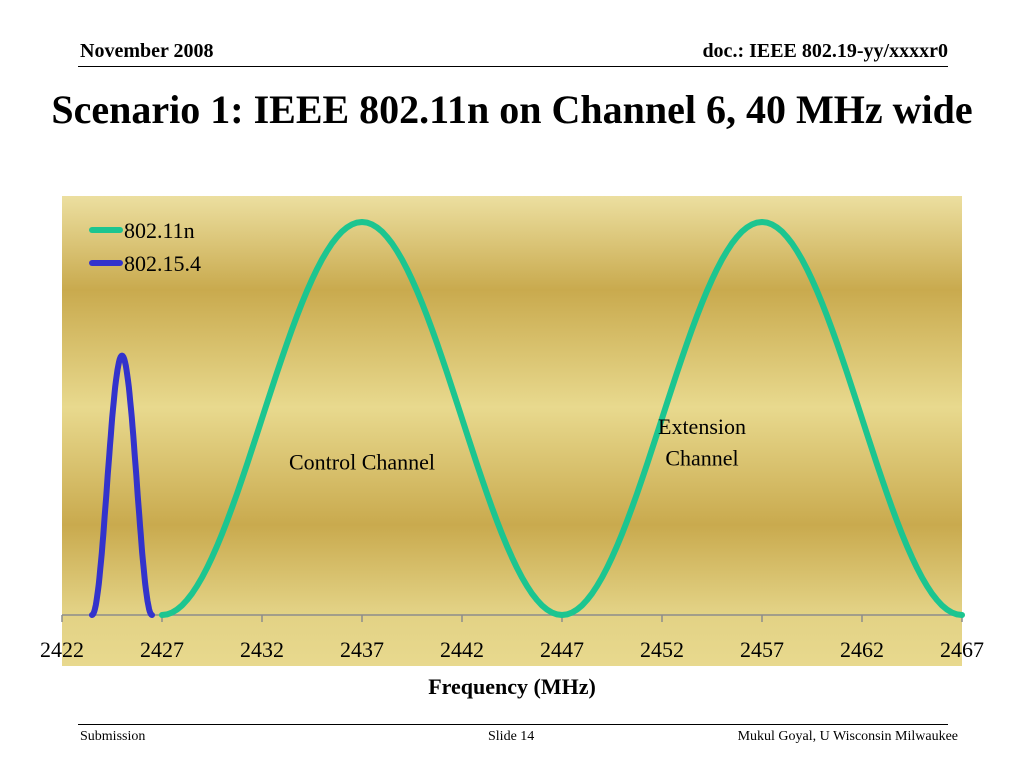 The image size is (1024, 768). Describe the element at coordinates (662, 649) in the screenshot. I see `x-tick-label: 2452` at that location.